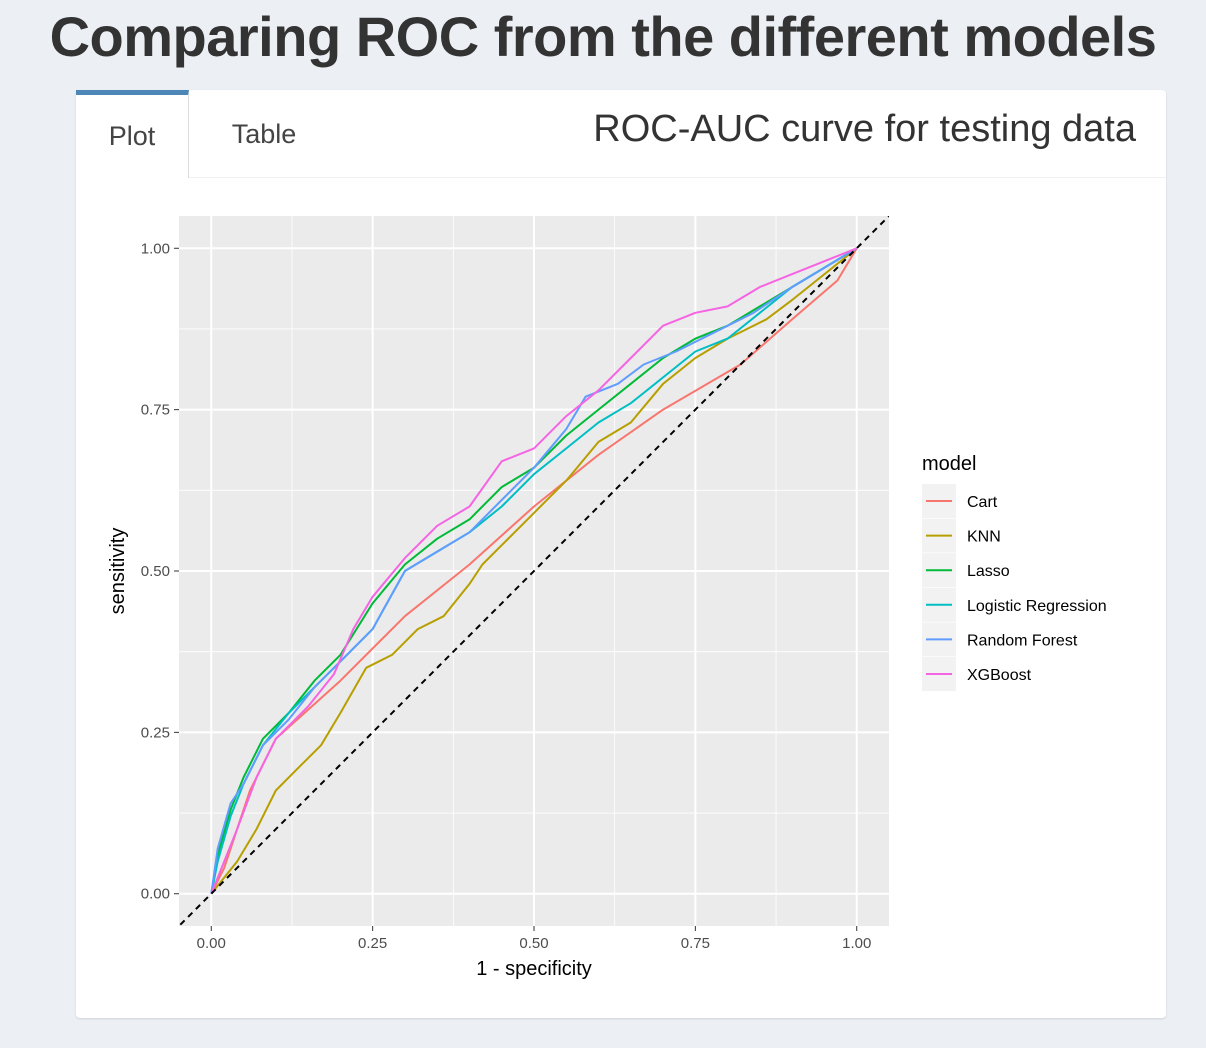 The image size is (1206, 1048). Describe the element at coordinates (695, 943) in the screenshot. I see `x-tick-label: 0.75` at that location.